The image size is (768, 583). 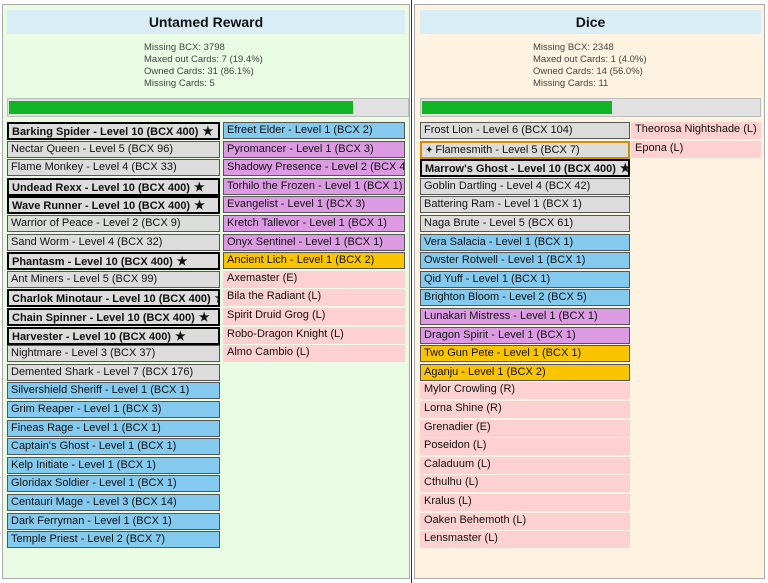 What do you see at coordinates (300, 148) in the screenshot?
I see `card-label: Pyromancer - Level 1 (BCX 3)` at bounding box center [300, 148].